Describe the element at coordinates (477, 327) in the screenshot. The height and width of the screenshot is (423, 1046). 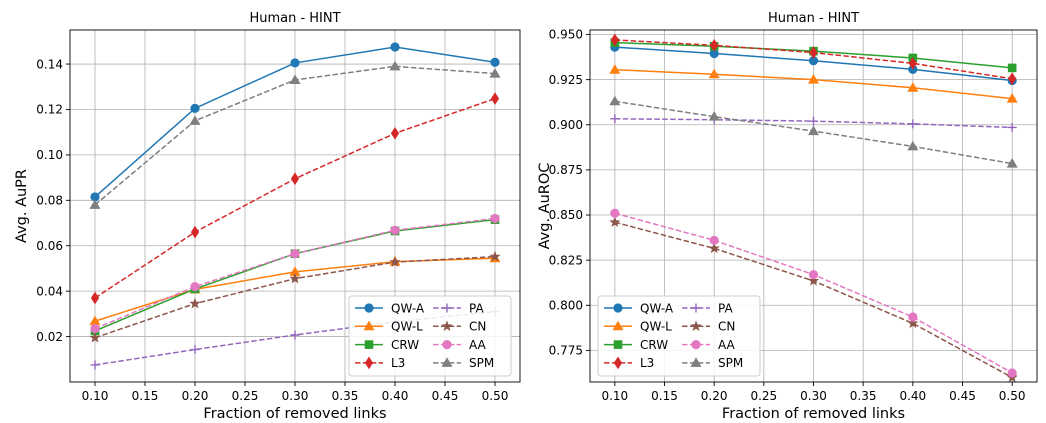
I see `legend-label-cn: CN` at that location.